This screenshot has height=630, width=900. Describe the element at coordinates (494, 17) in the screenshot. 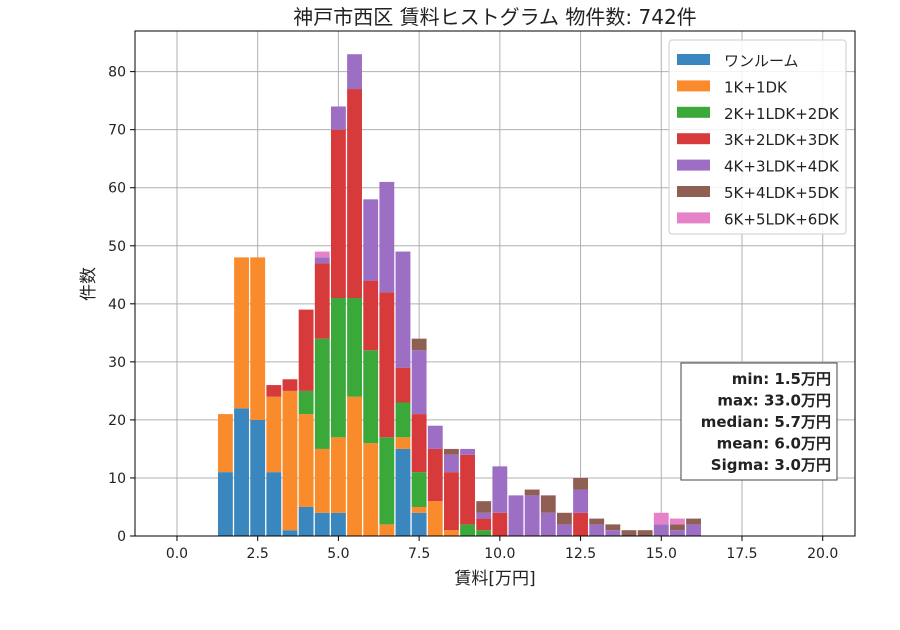

I see `chart-title: 神戸市西区 賃料ヒストグラム 物件数: 742件` at that location.